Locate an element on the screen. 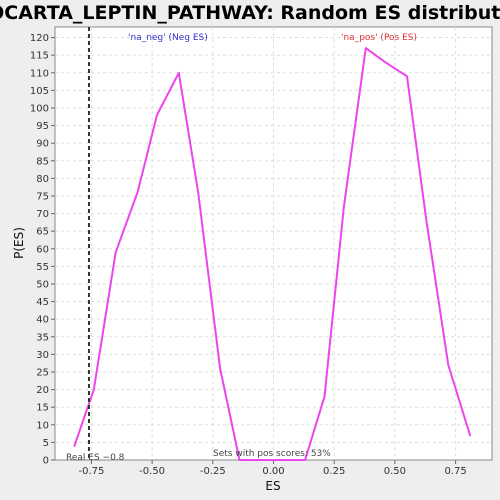  x-tick-label: 0.25 is located at coordinates (334, 471).